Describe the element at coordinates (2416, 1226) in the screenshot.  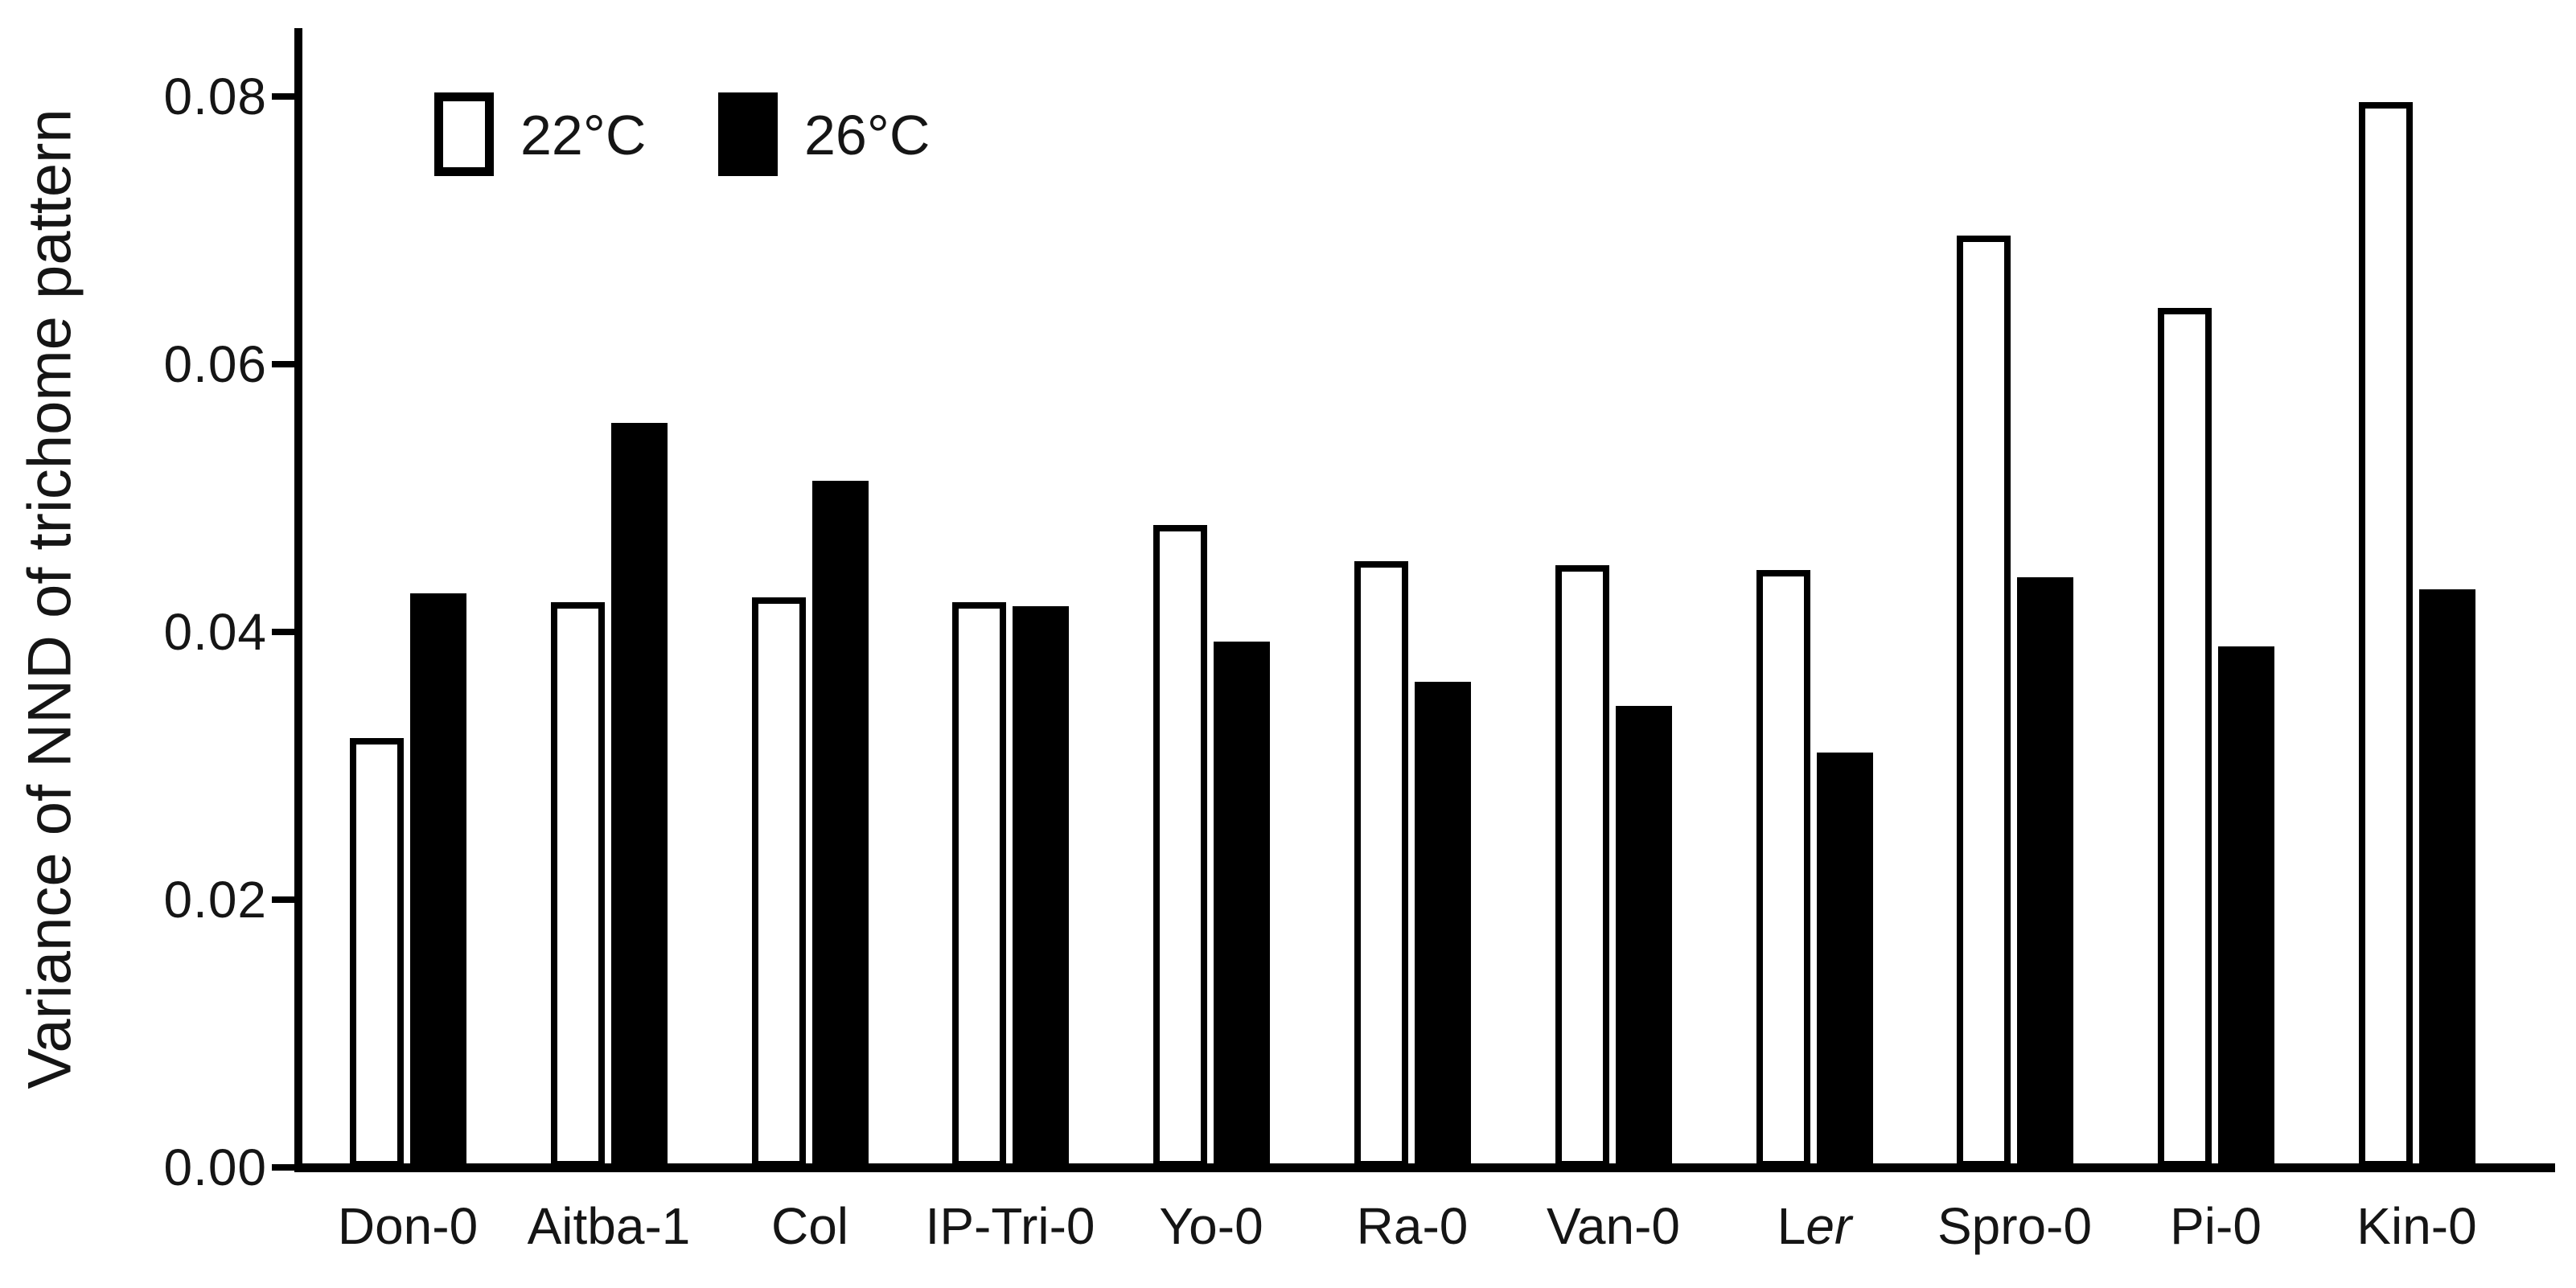
I see `x-tick-label-kin-0: Kin-0` at that location.